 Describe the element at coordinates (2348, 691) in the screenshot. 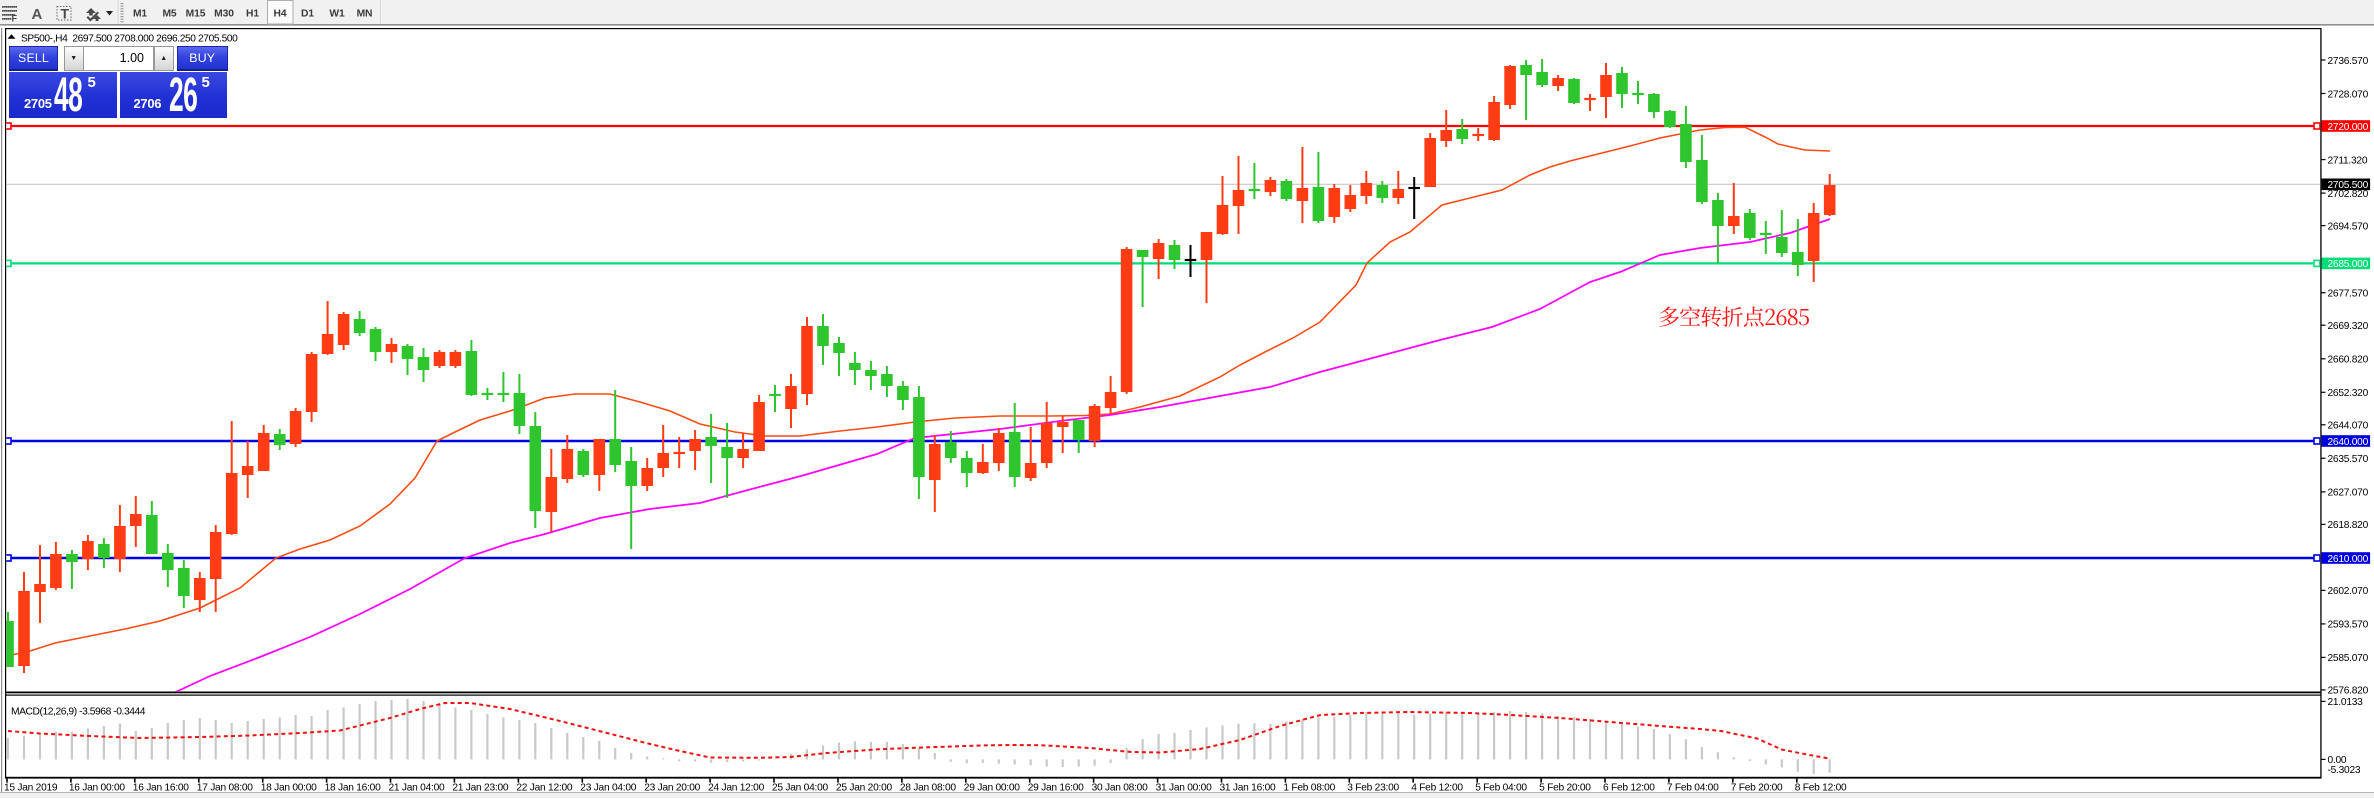

I see `svg-text: 2576.820` at that location.